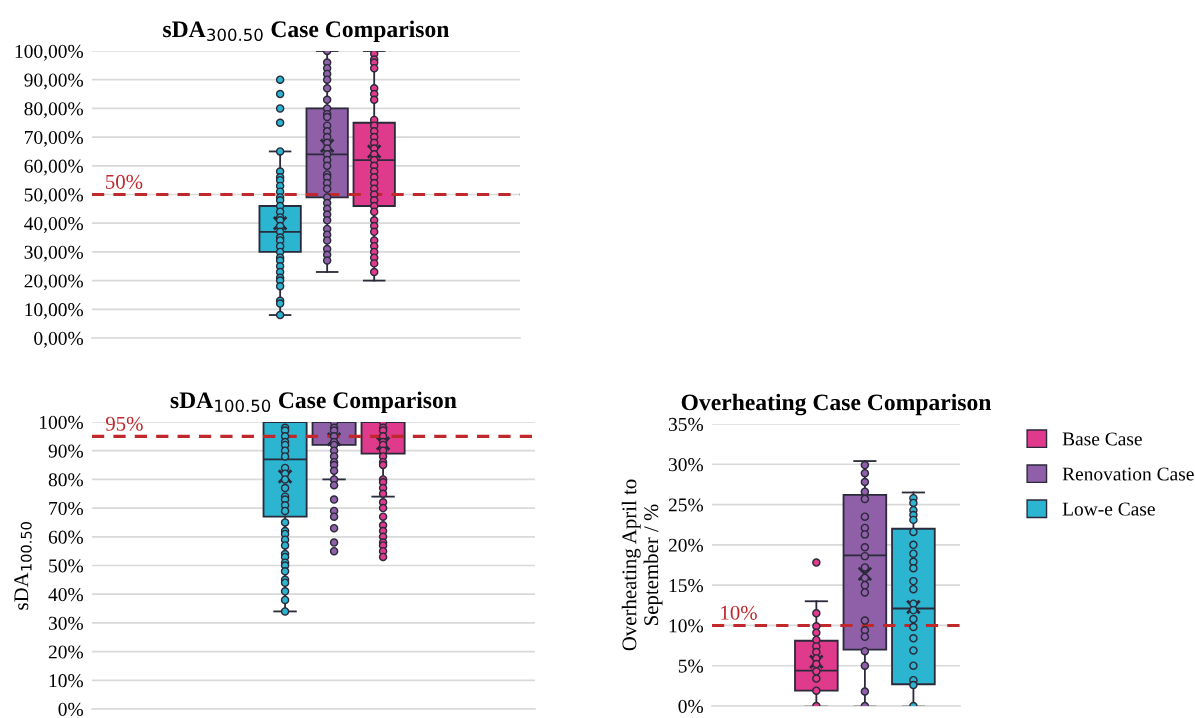  Describe the element at coordinates (66, 566) in the screenshot. I see `y-tick-label: 50%` at that location.